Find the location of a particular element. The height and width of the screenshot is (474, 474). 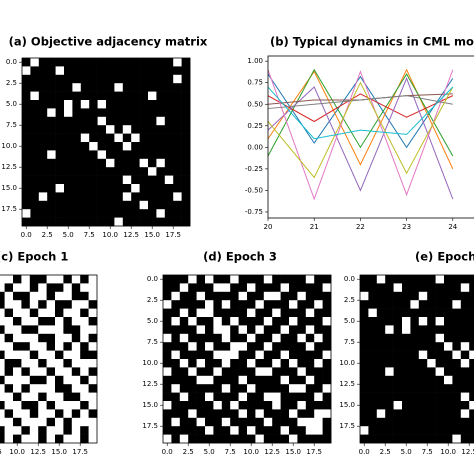

y-tick-label: 10.0 is located at coordinates (9, 146).